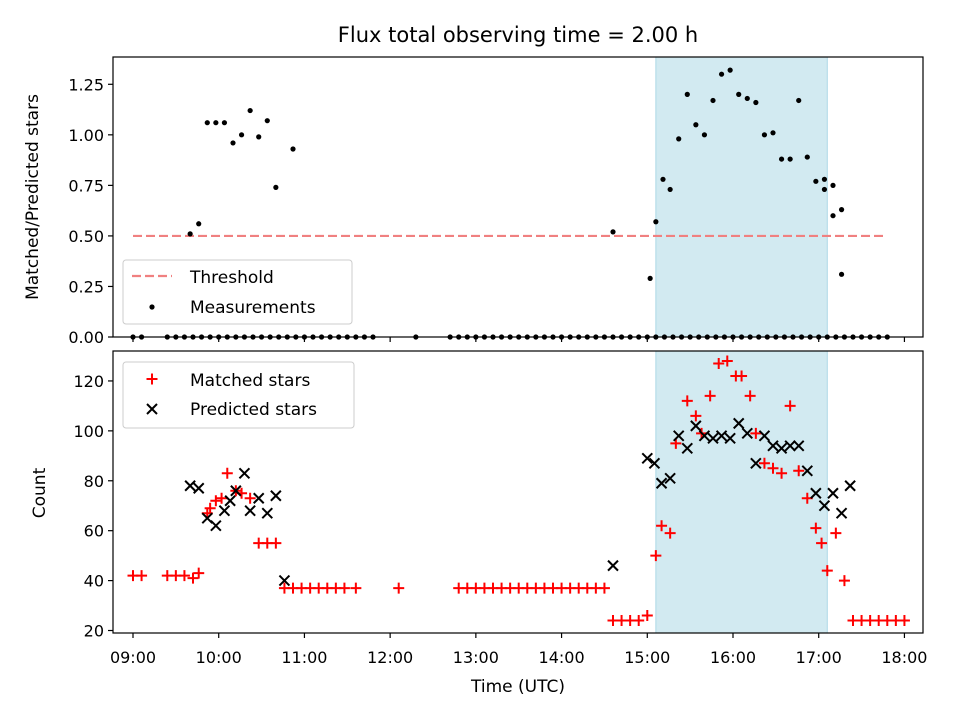 The image size is (960, 720). What do you see at coordinates (88, 381) in the screenshot?
I see `y-tick-label: 120` at bounding box center [88, 381].